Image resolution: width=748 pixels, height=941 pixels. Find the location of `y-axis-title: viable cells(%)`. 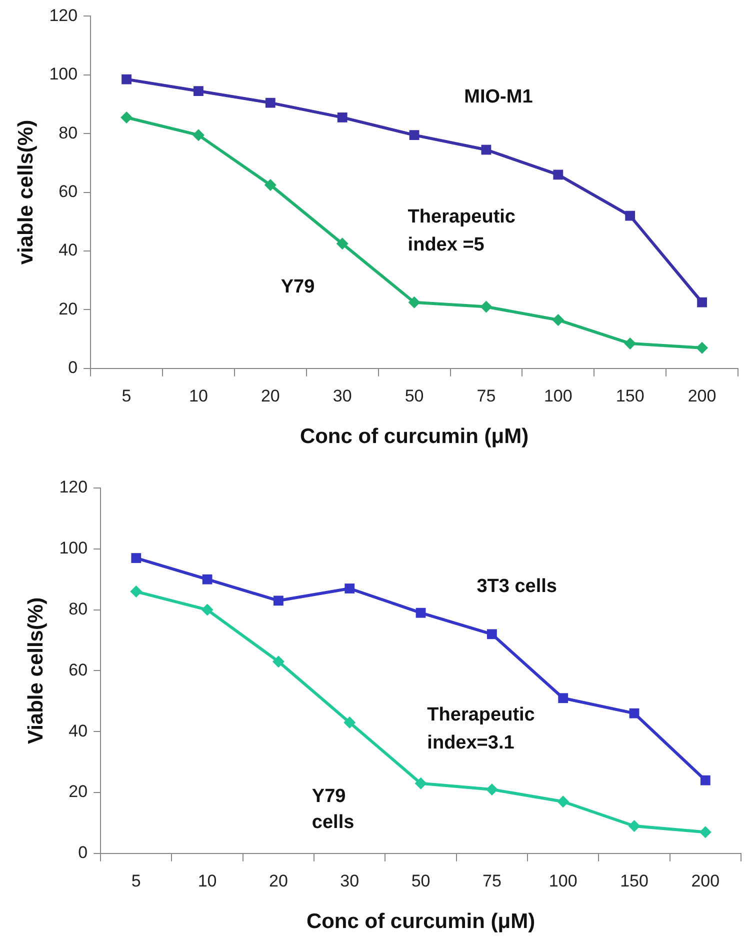

y-axis-title: viable cells(%) is located at coordinates (26, 192).